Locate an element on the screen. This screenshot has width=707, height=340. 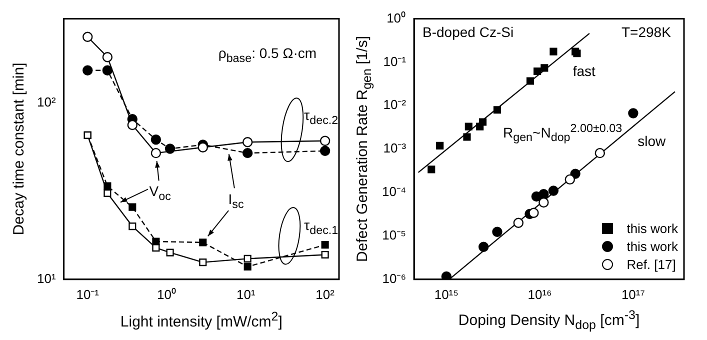
x-tick-label: 10¹⁶ is located at coordinates (540, 294).